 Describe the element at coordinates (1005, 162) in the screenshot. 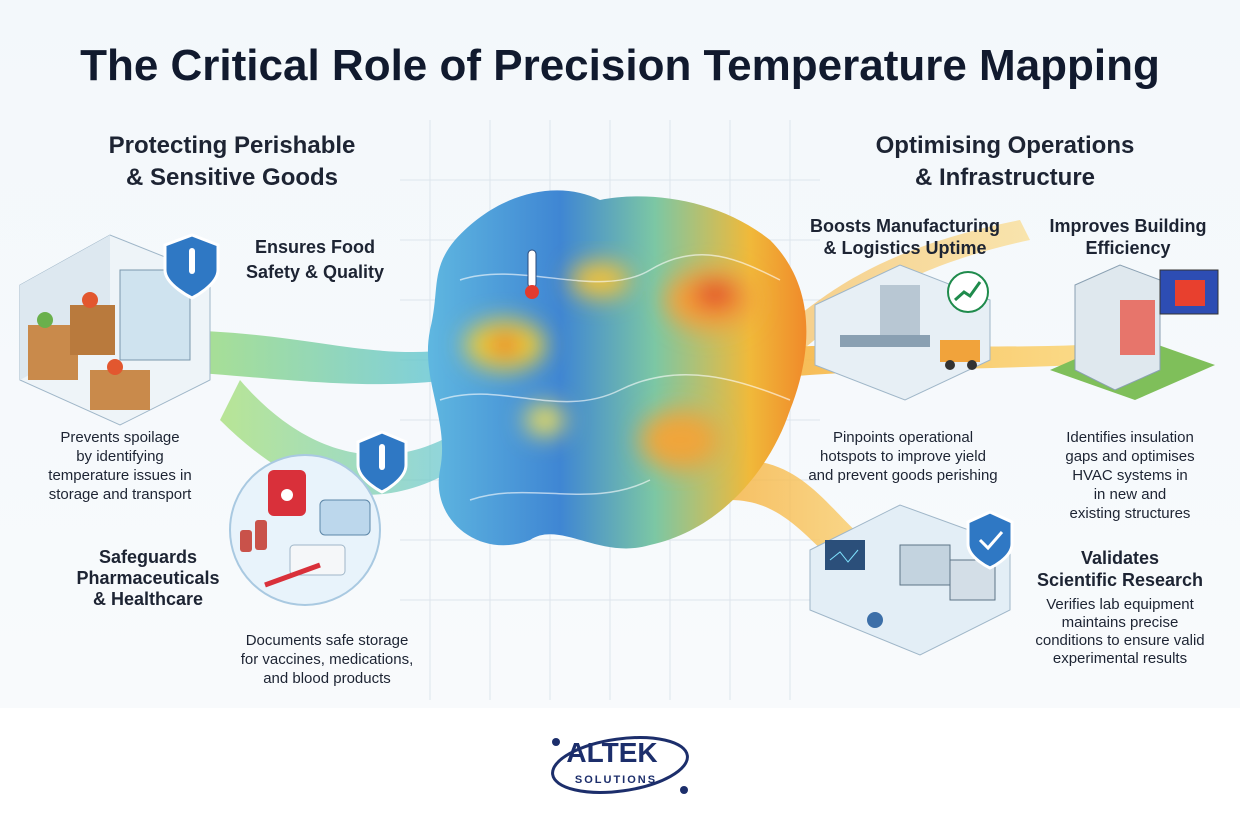

I see `section-heading: Optimising Operations & Infrastructure` at that location.